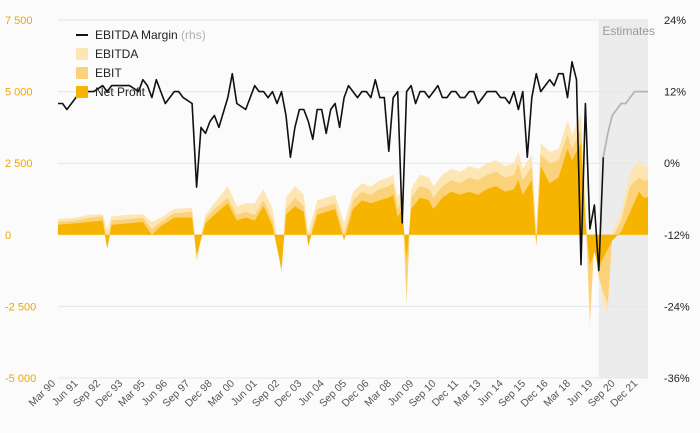 The width and height of the screenshot is (700, 433). I want to click on estimates-label: Estimates, so click(628, 31).